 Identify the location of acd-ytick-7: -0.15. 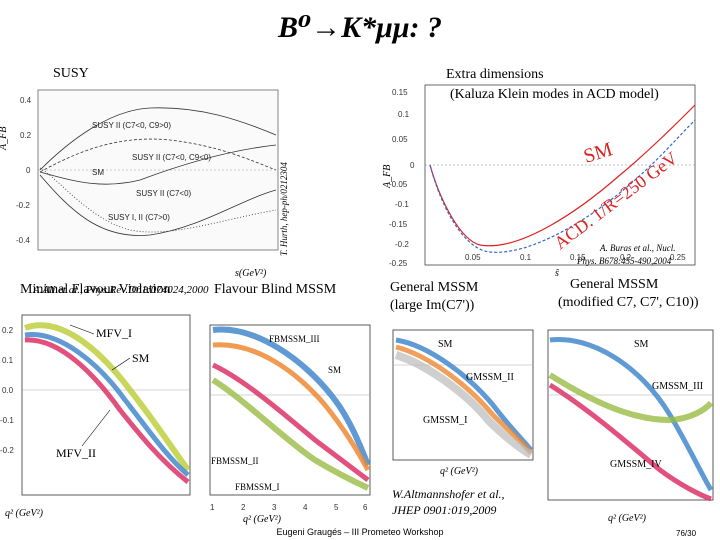
(398, 224).